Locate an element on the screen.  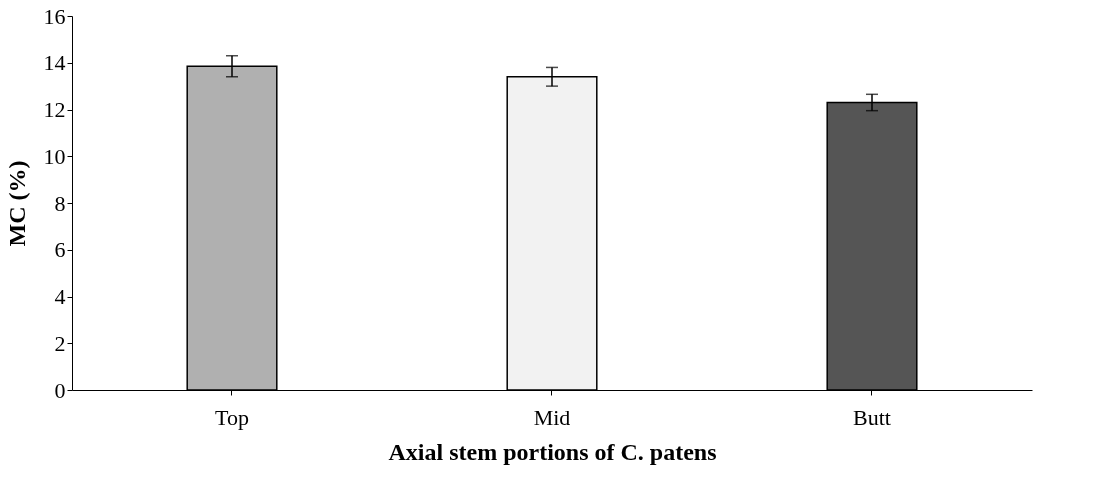
y-tick-label: 14 is located at coordinates (54, 63).